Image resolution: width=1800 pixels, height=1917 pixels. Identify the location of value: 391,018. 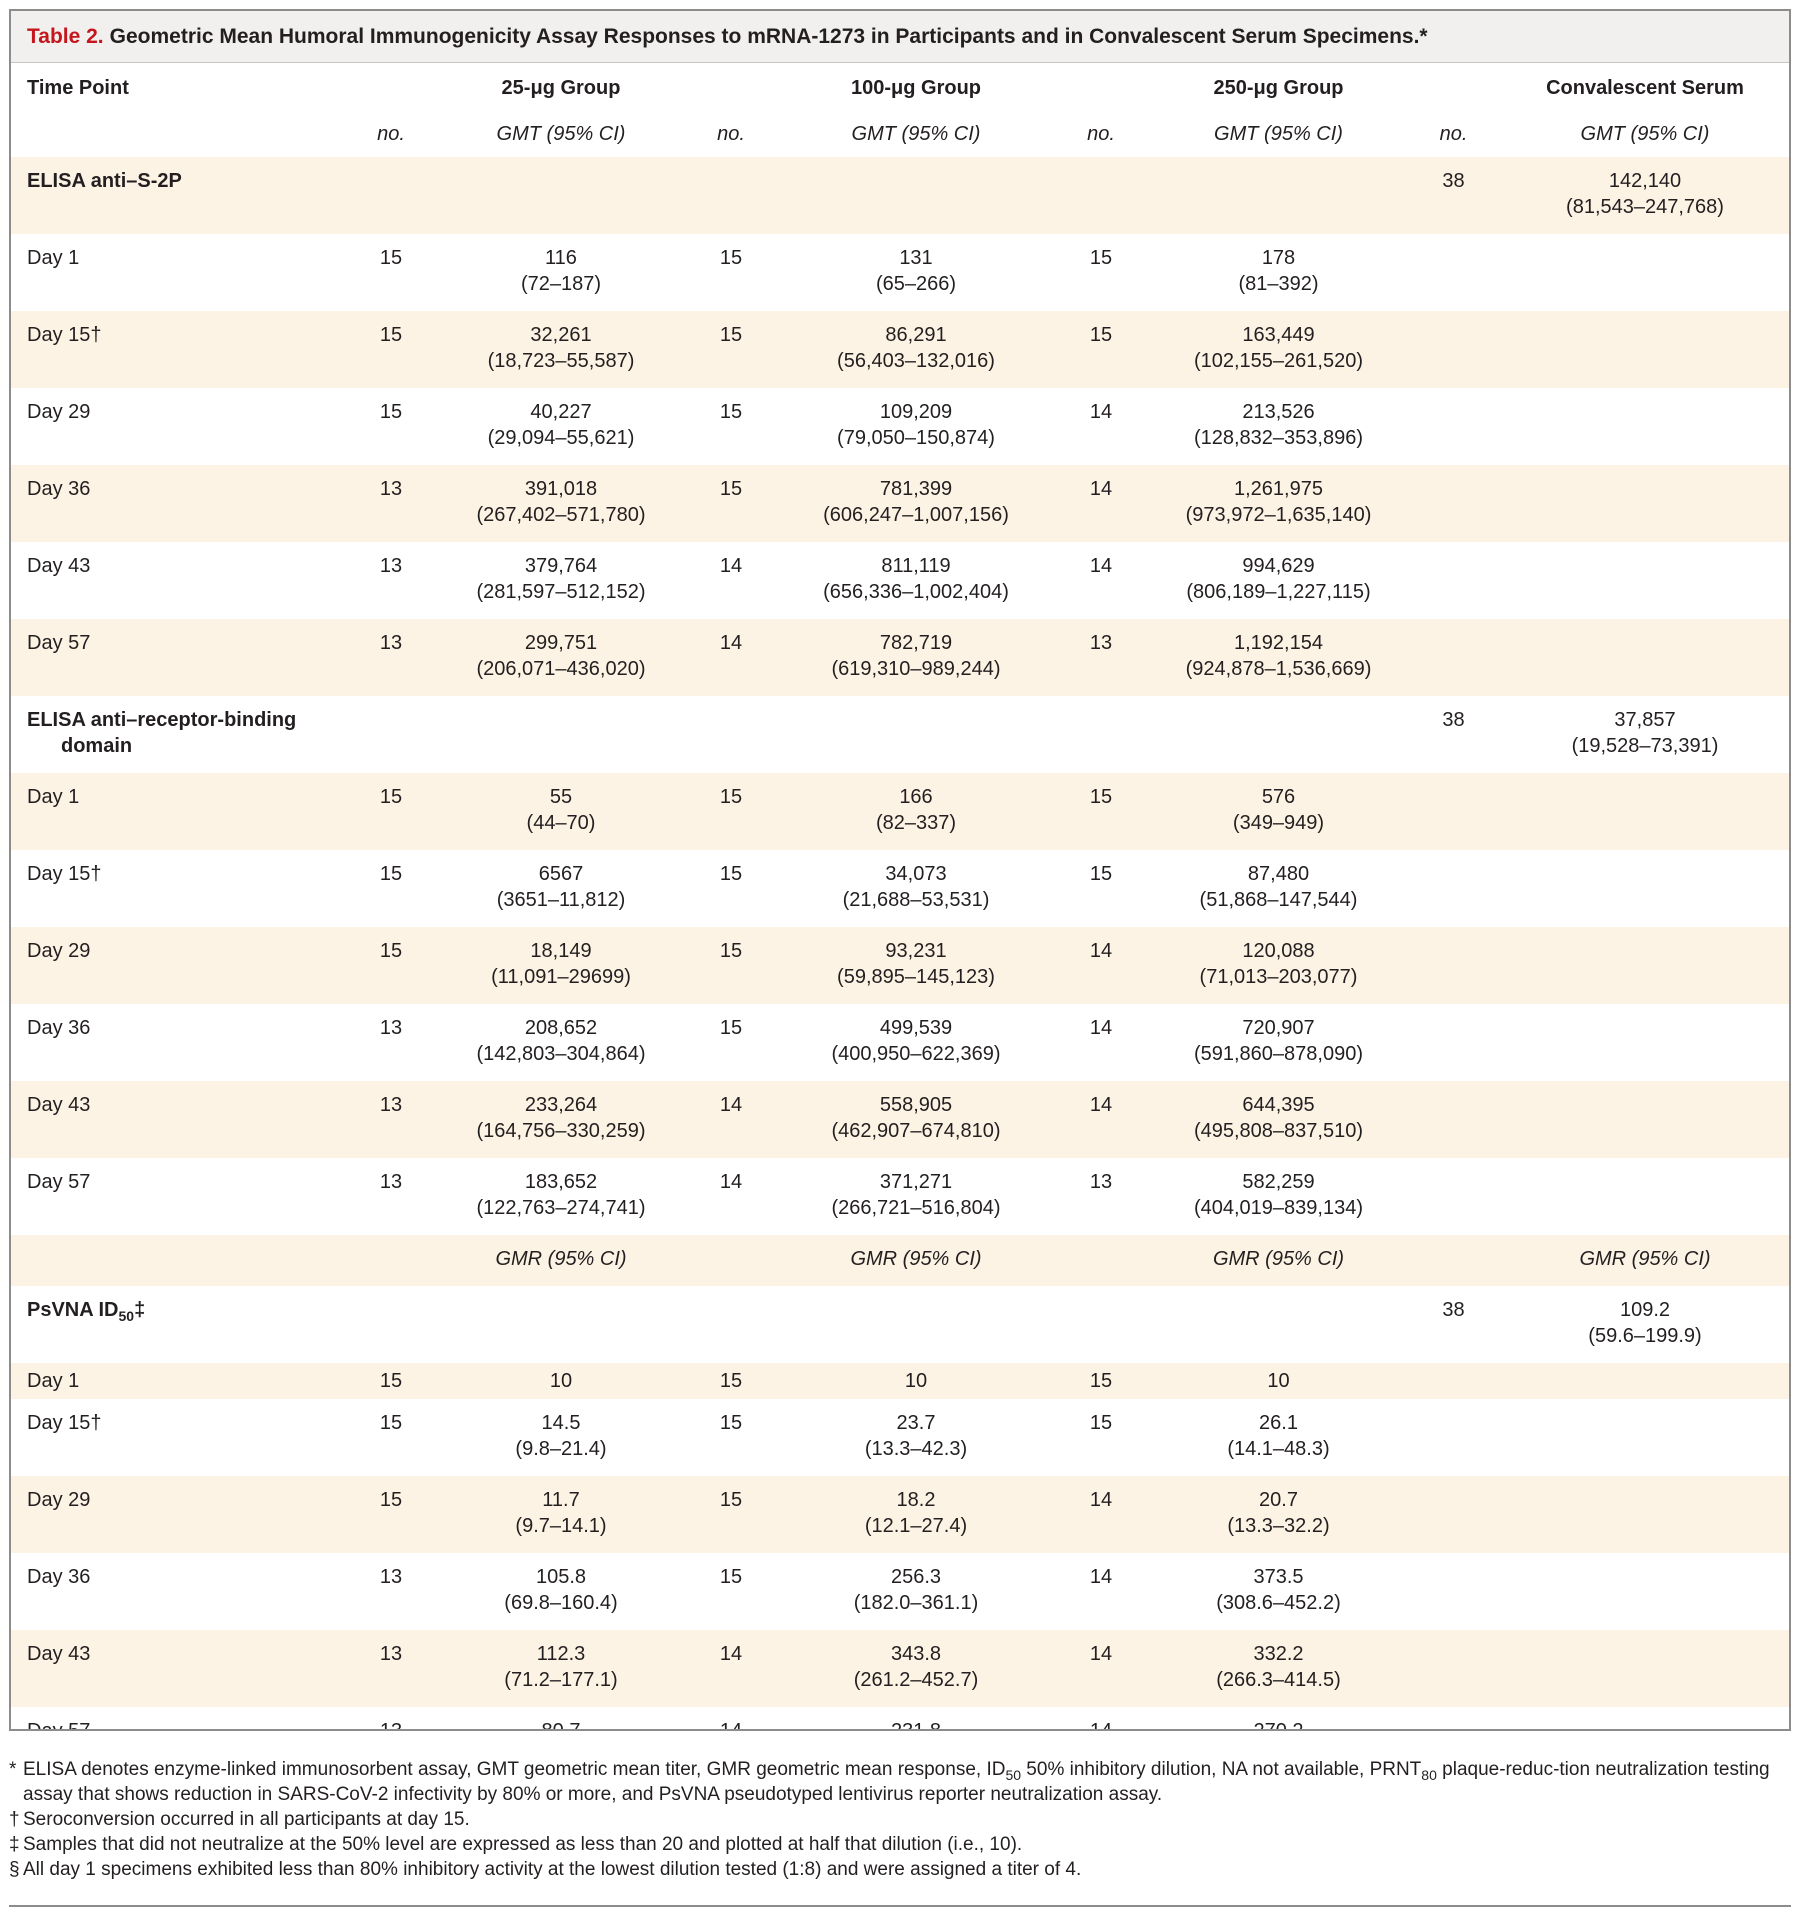
(561, 489).